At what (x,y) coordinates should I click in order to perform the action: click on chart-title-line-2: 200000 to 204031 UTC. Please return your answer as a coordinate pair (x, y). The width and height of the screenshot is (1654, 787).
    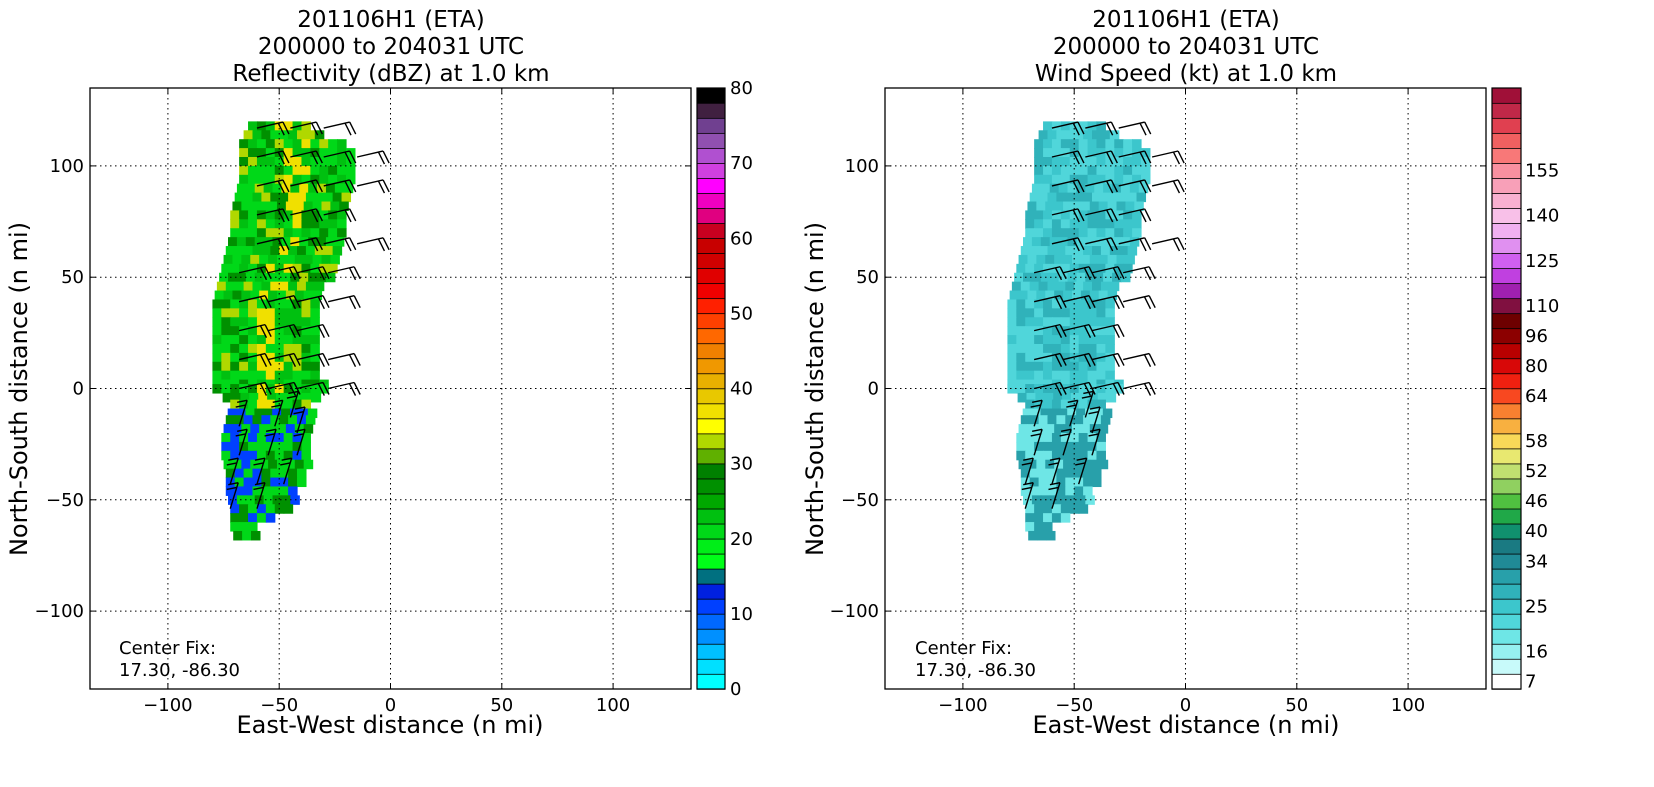
    Looking at the image, I should click on (391, 47).